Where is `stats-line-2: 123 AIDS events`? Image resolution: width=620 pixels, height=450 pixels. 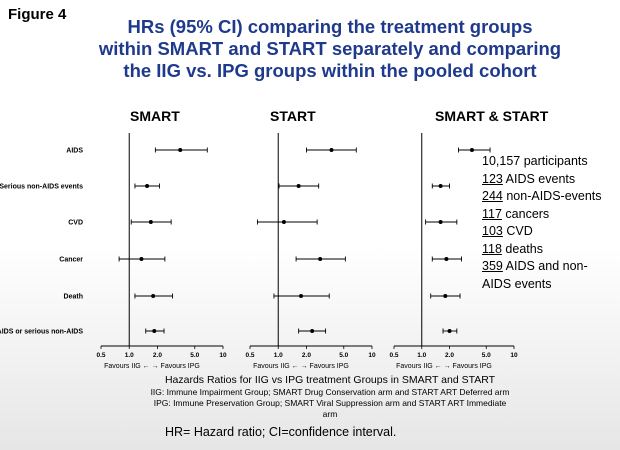 stats-line-2: 123 AIDS events is located at coordinates (529, 178).